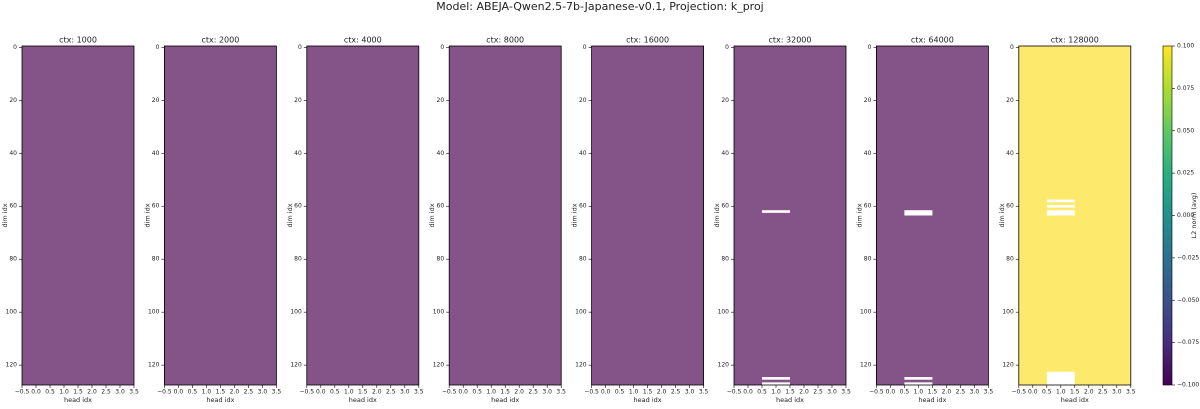 Image resolution: width=1200 pixels, height=409 pixels. I want to click on panel-title: ctx: 4000, so click(363, 40).